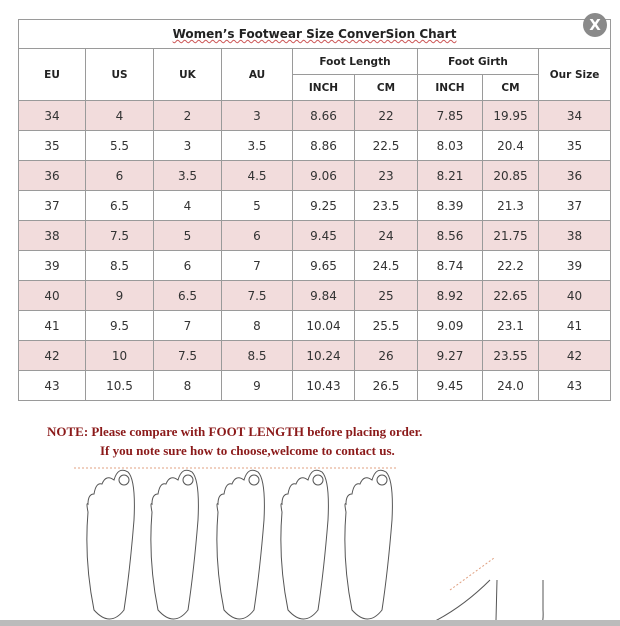  Describe the element at coordinates (52, 74) in the screenshot. I see `header-eu: EU` at that location.